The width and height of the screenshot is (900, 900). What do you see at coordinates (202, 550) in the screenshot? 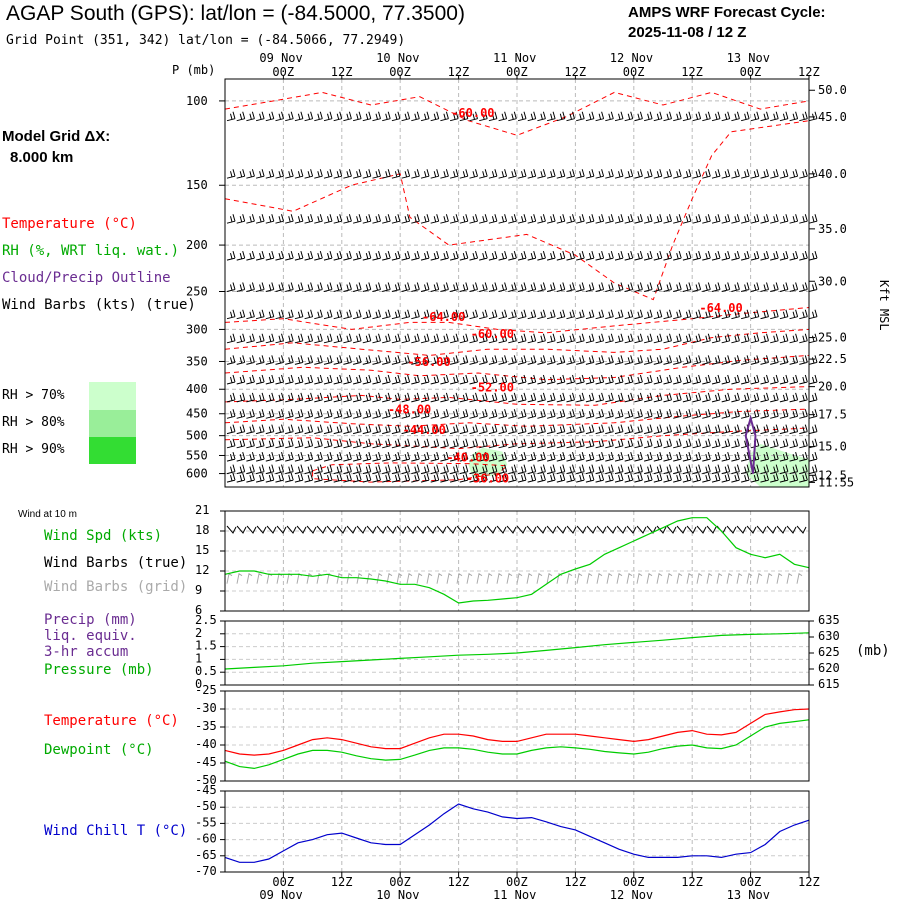
I see `value-tick-label: 15` at bounding box center [202, 550].